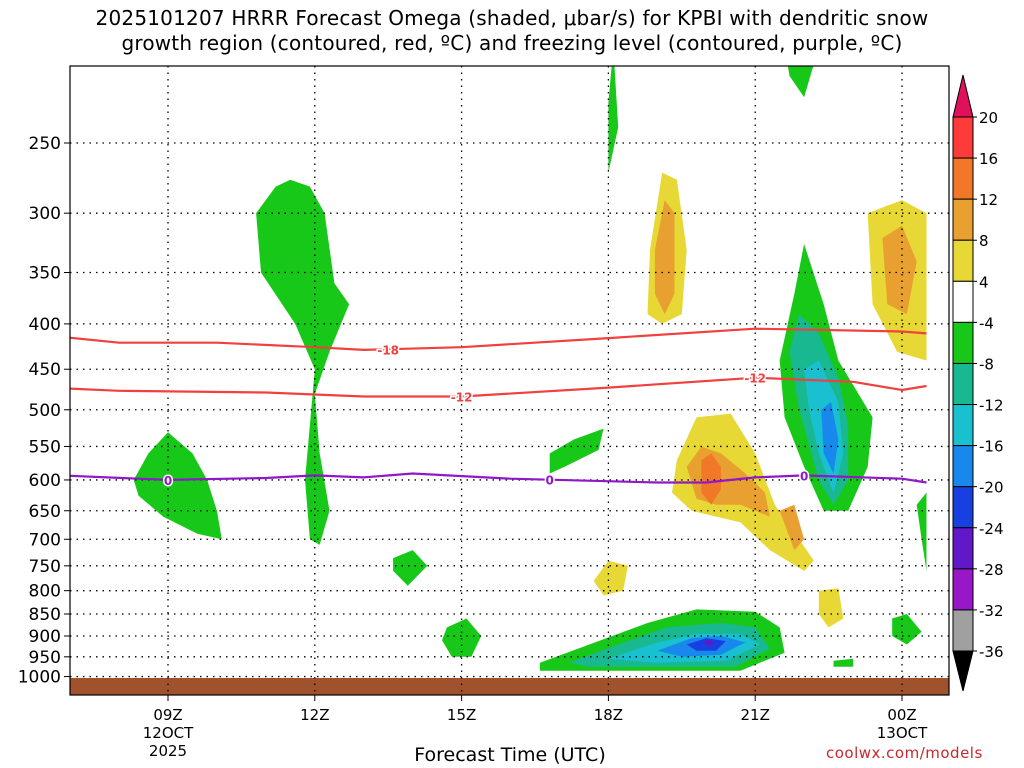  Describe the element at coordinates (45, 512) in the screenshot. I see `y-tick-label-650: 650` at that location.